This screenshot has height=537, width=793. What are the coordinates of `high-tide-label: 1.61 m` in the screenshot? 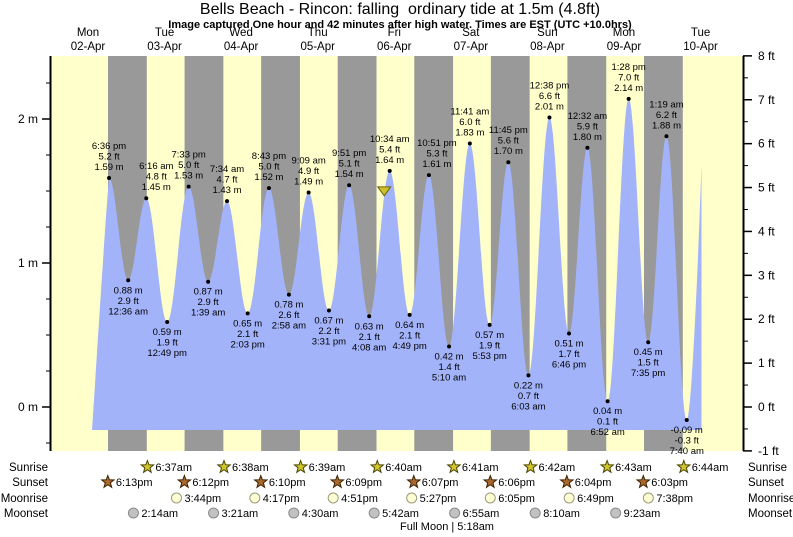 It's located at (436, 164).